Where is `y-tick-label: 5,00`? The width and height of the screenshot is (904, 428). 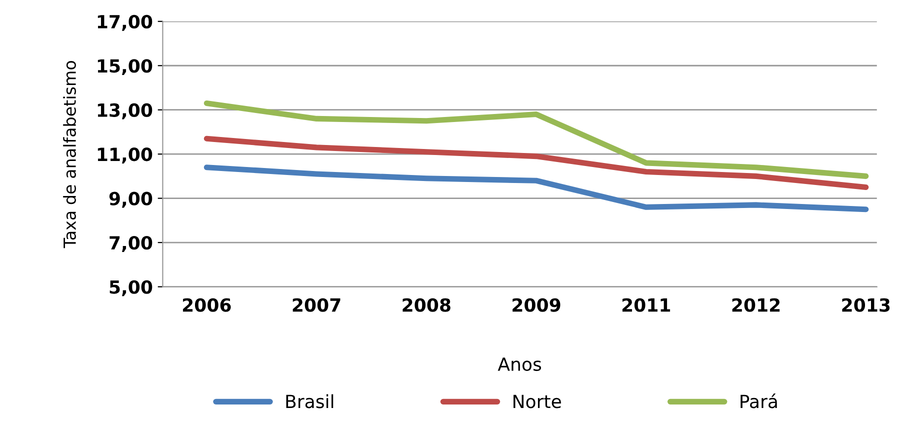 y-tick-label: 5,00 is located at coordinates (131, 288).